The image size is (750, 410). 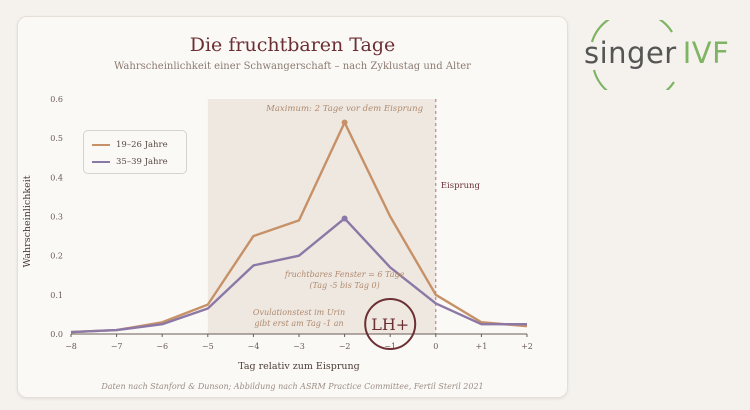 What do you see at coordinates (56, 177) in the screenshot?
I see `y-tick-label: 0.4` at bounding box center [56, 177].